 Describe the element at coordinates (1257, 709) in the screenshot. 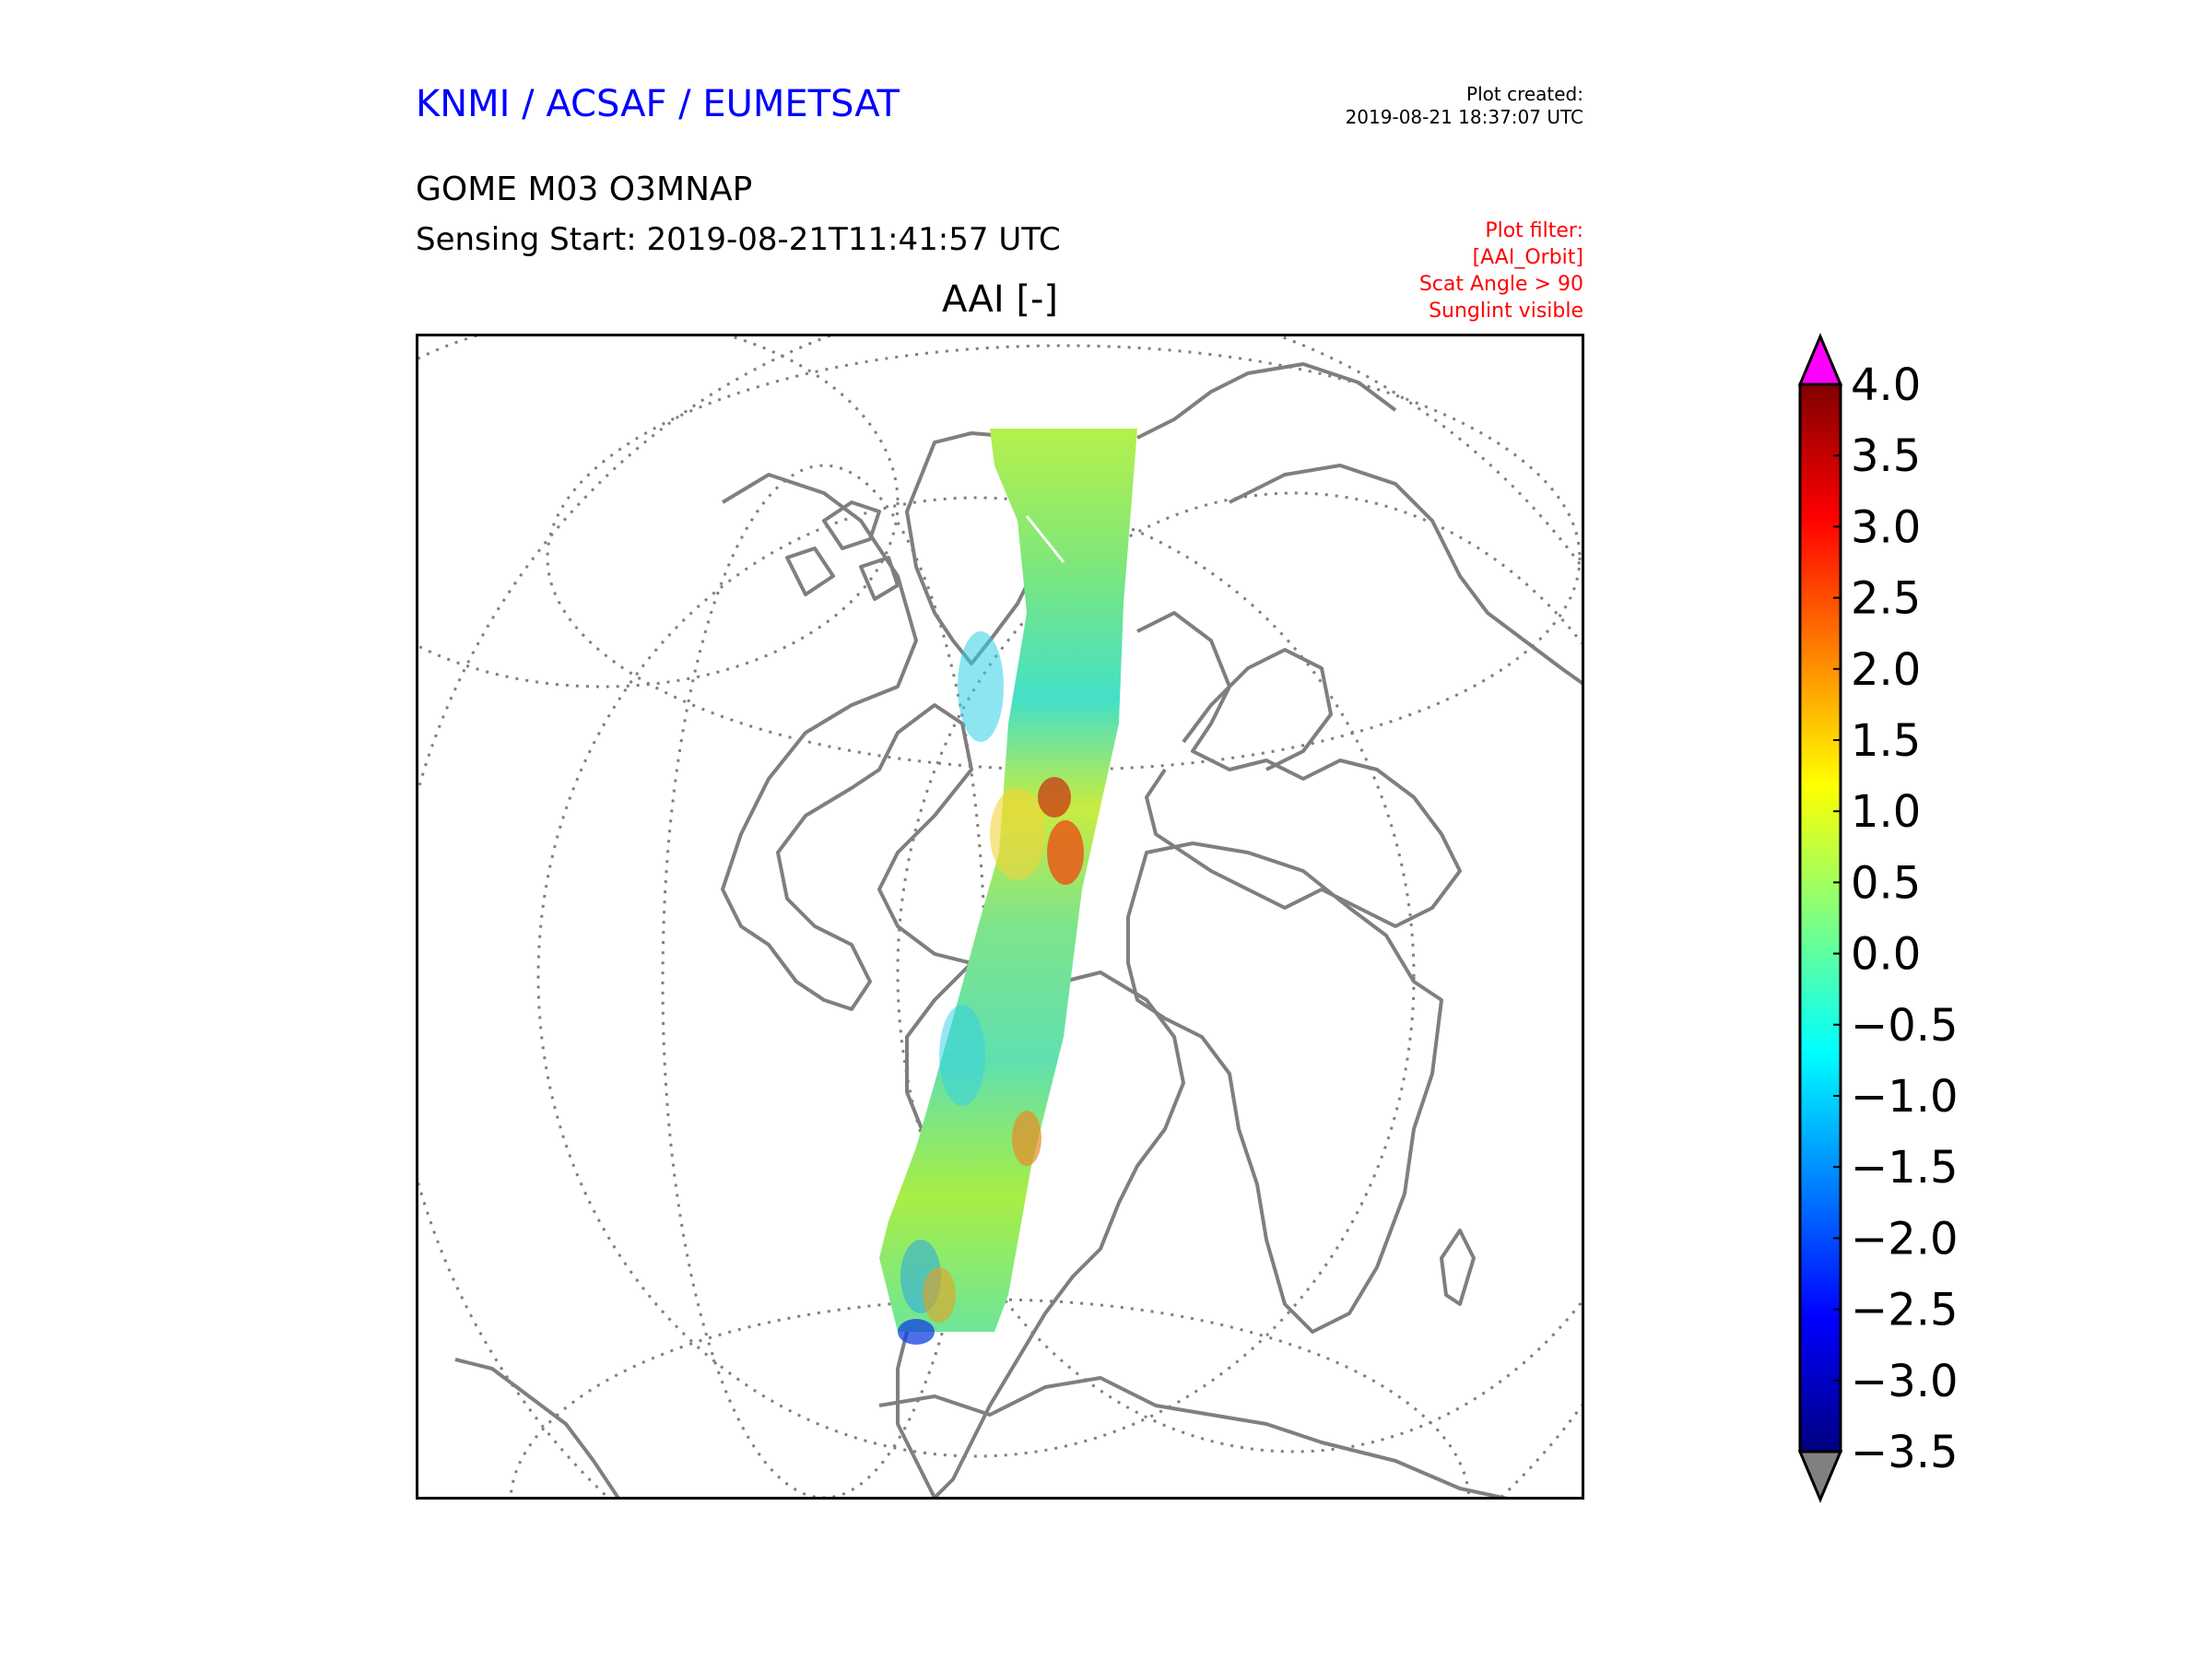

I see `coastline-scandinavia` at that location.